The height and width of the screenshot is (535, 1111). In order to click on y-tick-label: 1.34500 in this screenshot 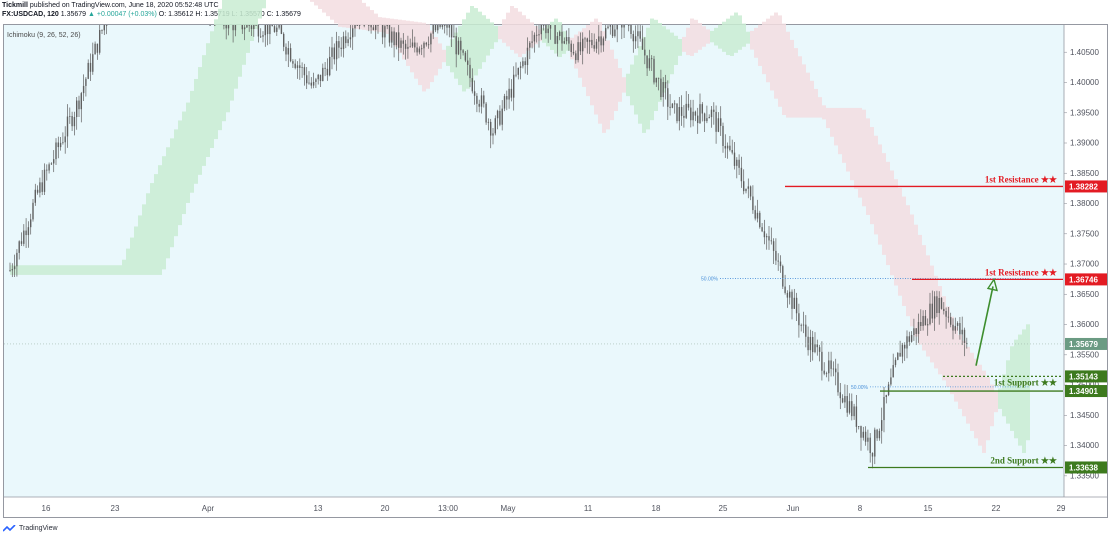, I will do `click(1084, 415)`.